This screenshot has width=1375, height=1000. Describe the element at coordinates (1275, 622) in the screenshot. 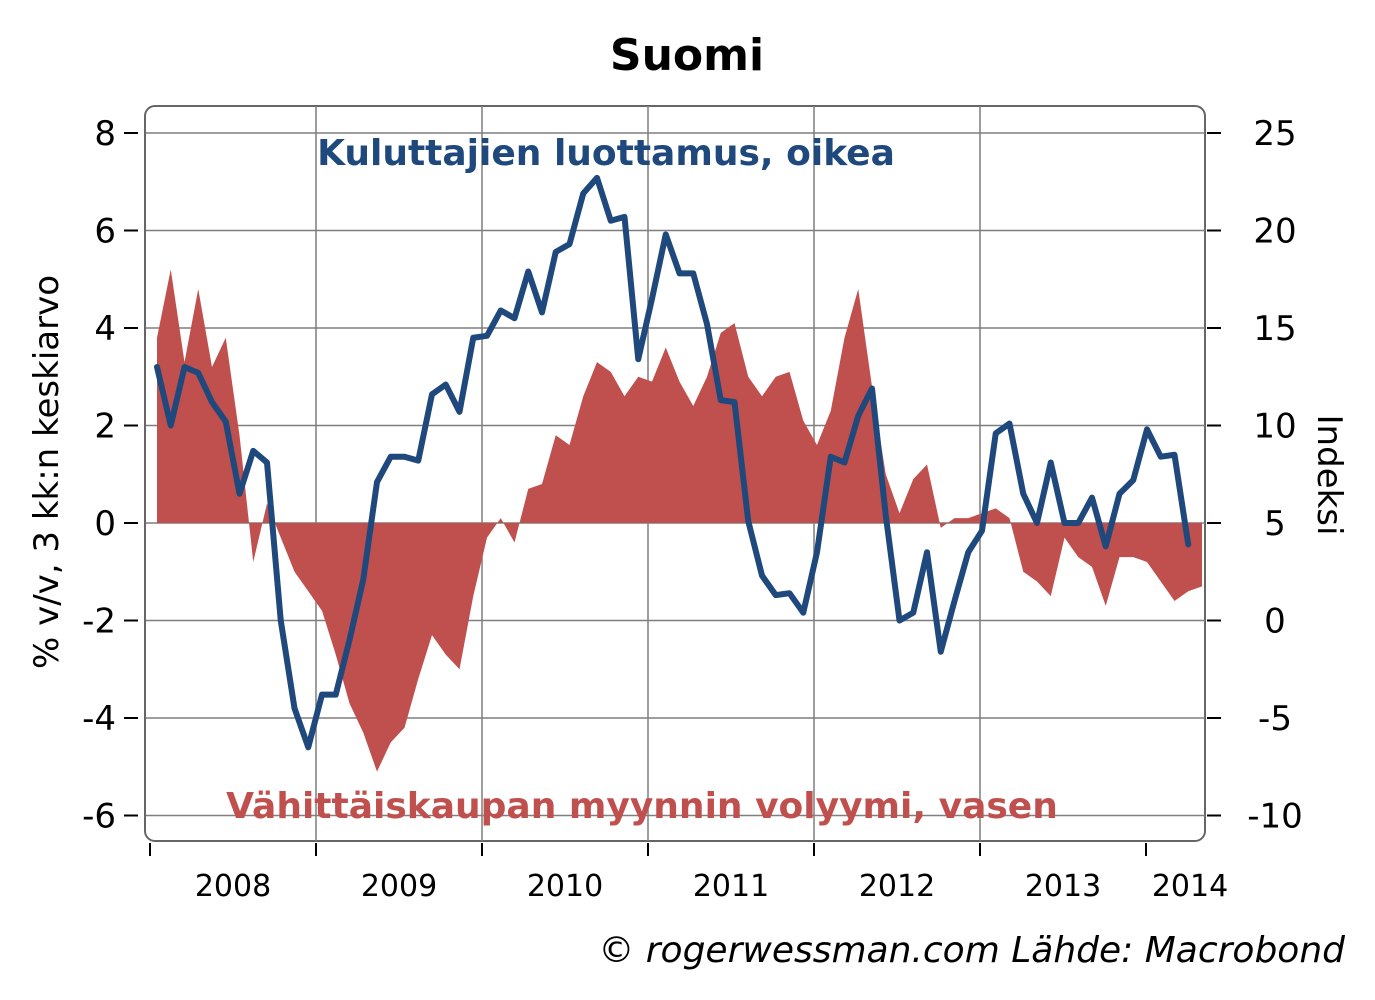

I see `right-tick-label: 0` at that location.